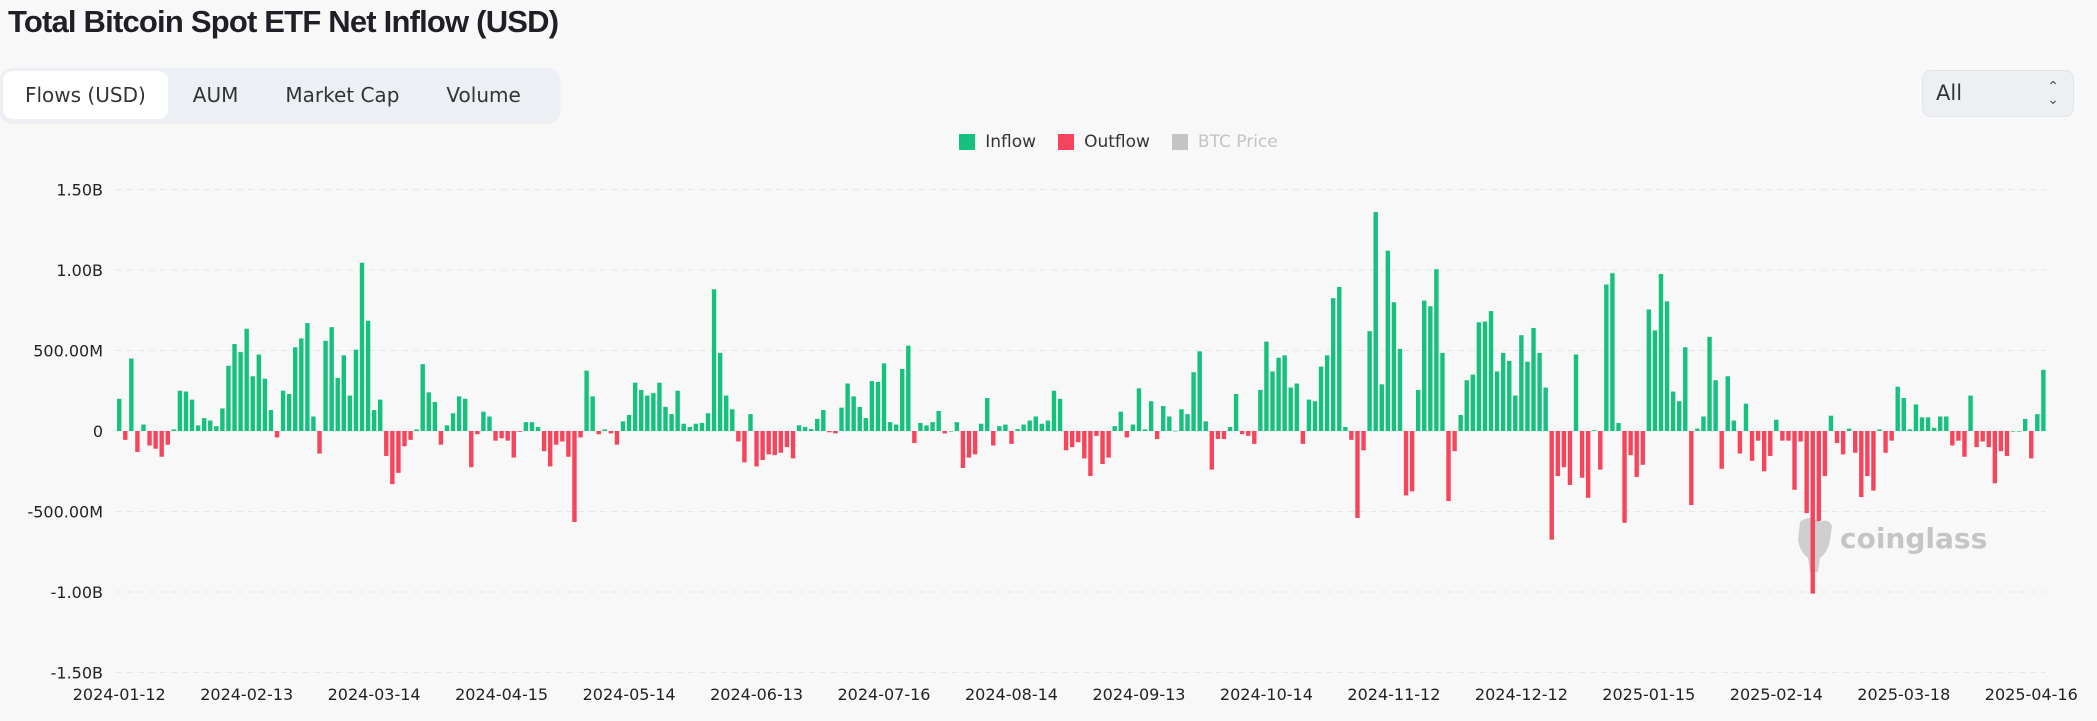 The width and height of the screenshot is (2097, 721). I want to click on legend-inflow: Inflow, so click(997, 142).